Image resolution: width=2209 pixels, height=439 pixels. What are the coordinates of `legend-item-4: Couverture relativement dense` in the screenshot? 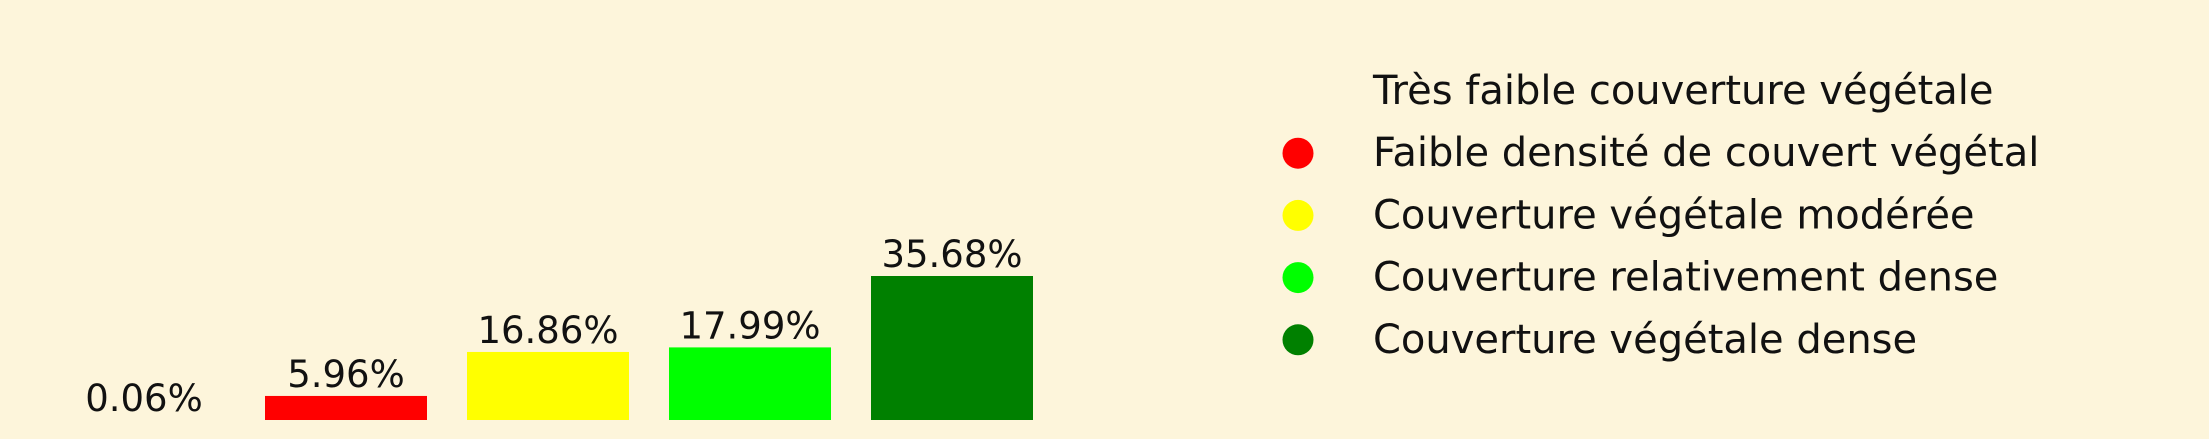 It's located at (1641, 278).